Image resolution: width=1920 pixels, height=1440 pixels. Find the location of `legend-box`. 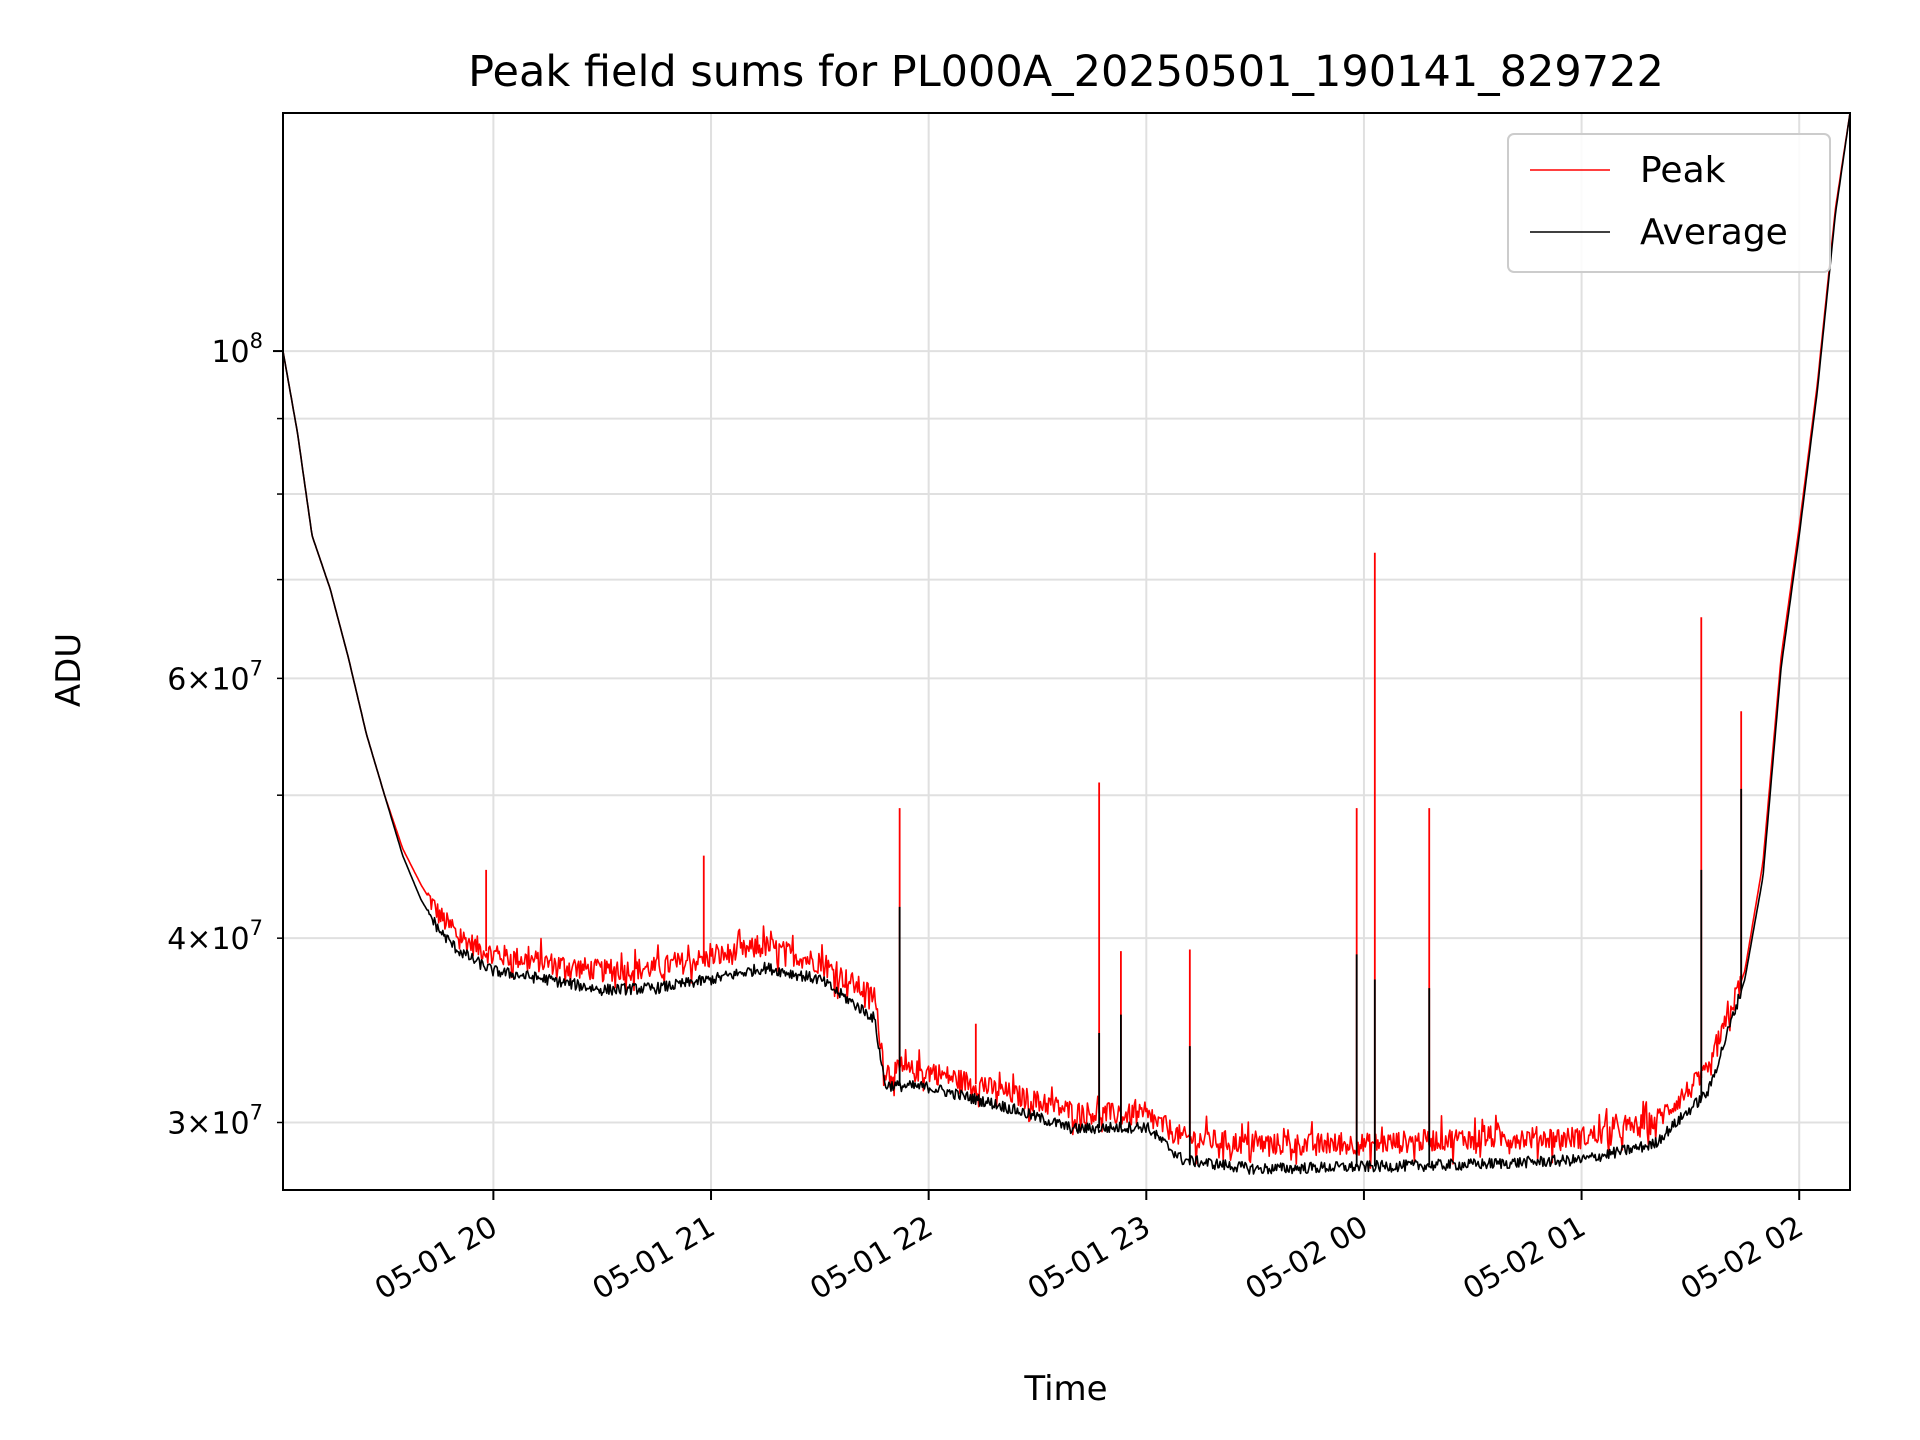

legend-box is located at coordinates (1669, 203).